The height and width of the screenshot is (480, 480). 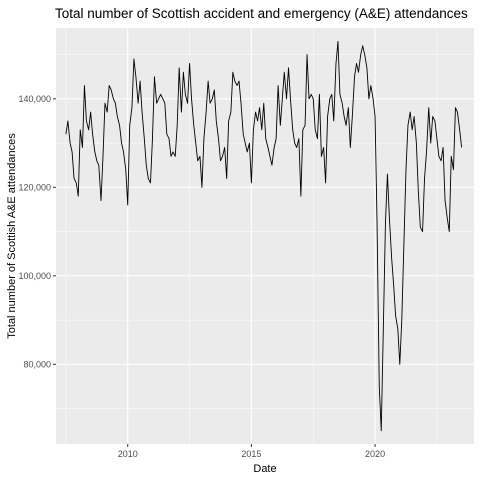 What do you see at coordinates (128, 454) in the screenshot?
I see `x-tick-label: 2010` at bounding box center [128, 454].